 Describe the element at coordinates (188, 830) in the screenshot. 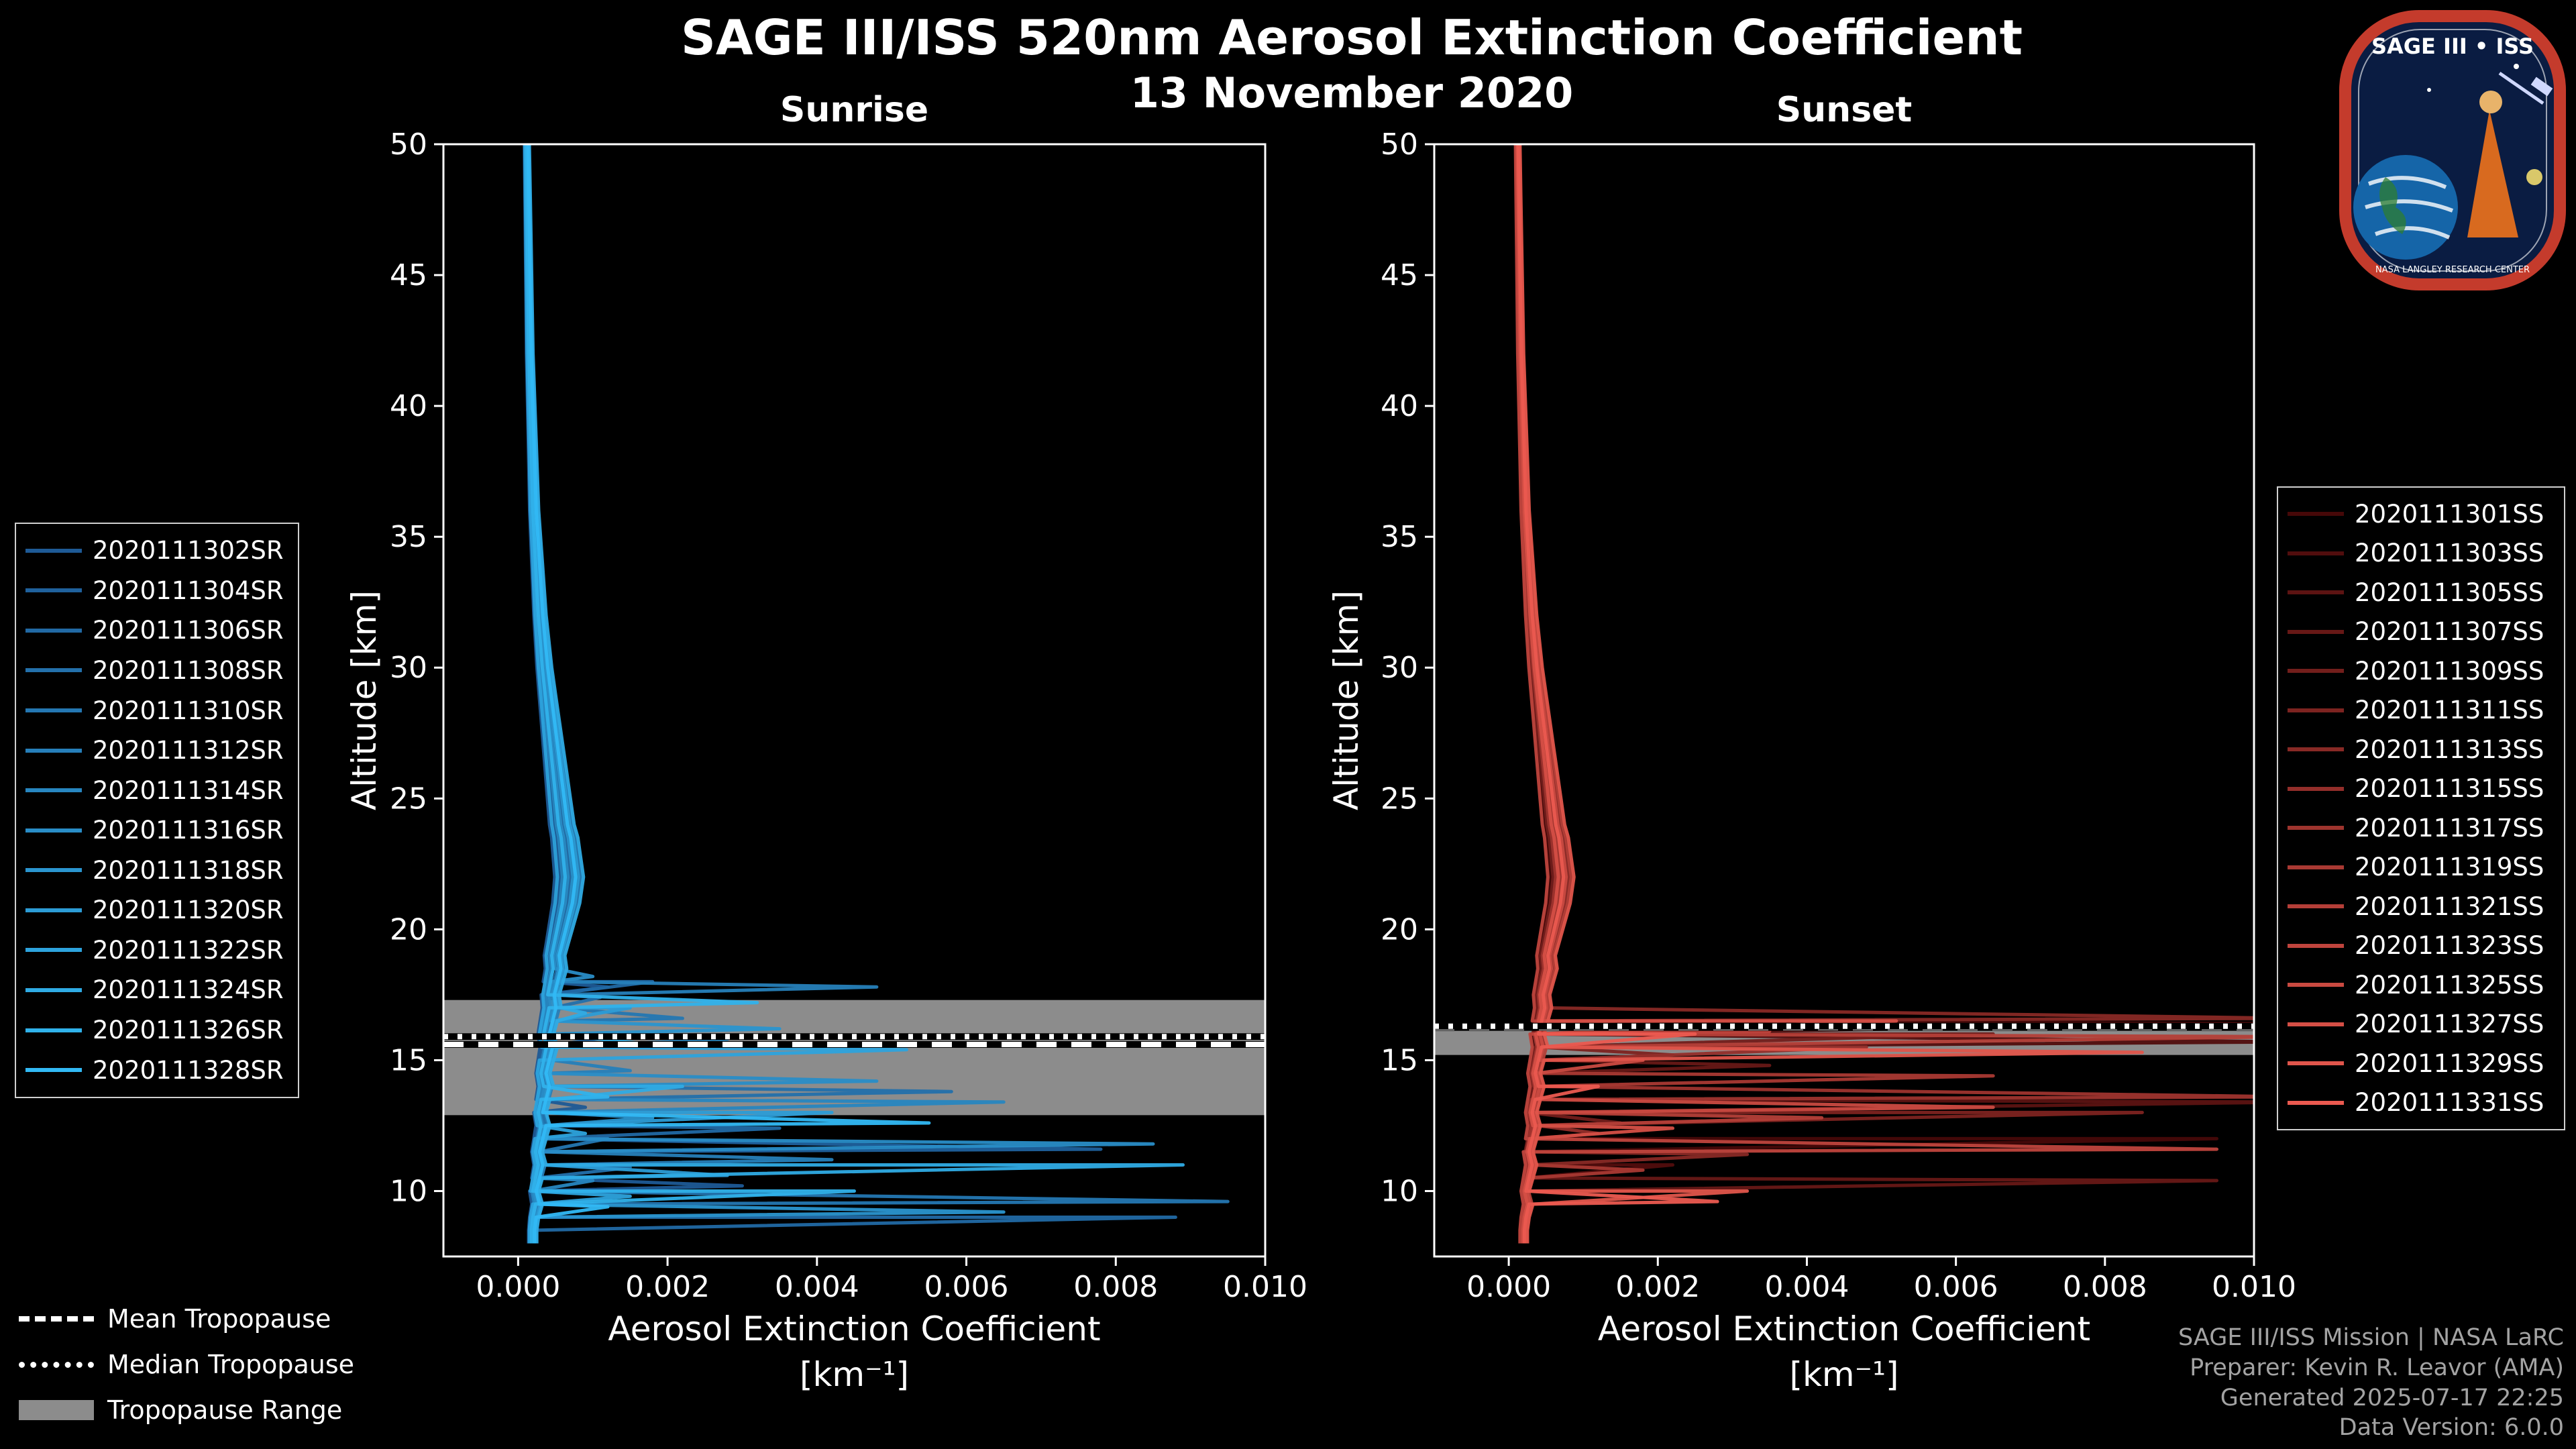

I see `legend-entry-label: 2020111316SR` at that location.